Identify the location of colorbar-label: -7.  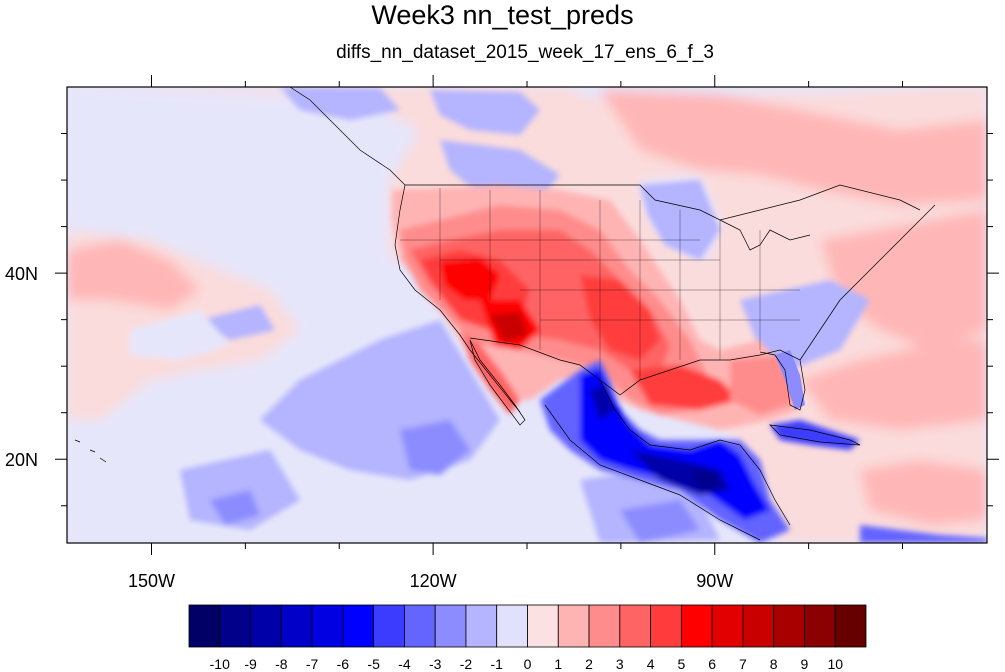
(312, 664).